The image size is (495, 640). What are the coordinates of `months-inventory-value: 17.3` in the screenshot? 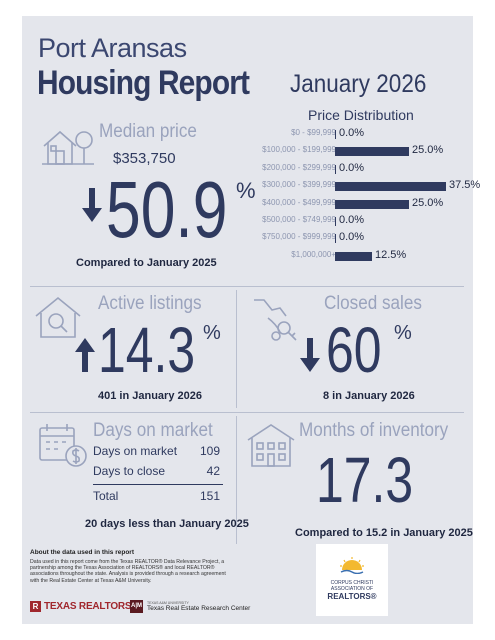 It's located at (365, 480).